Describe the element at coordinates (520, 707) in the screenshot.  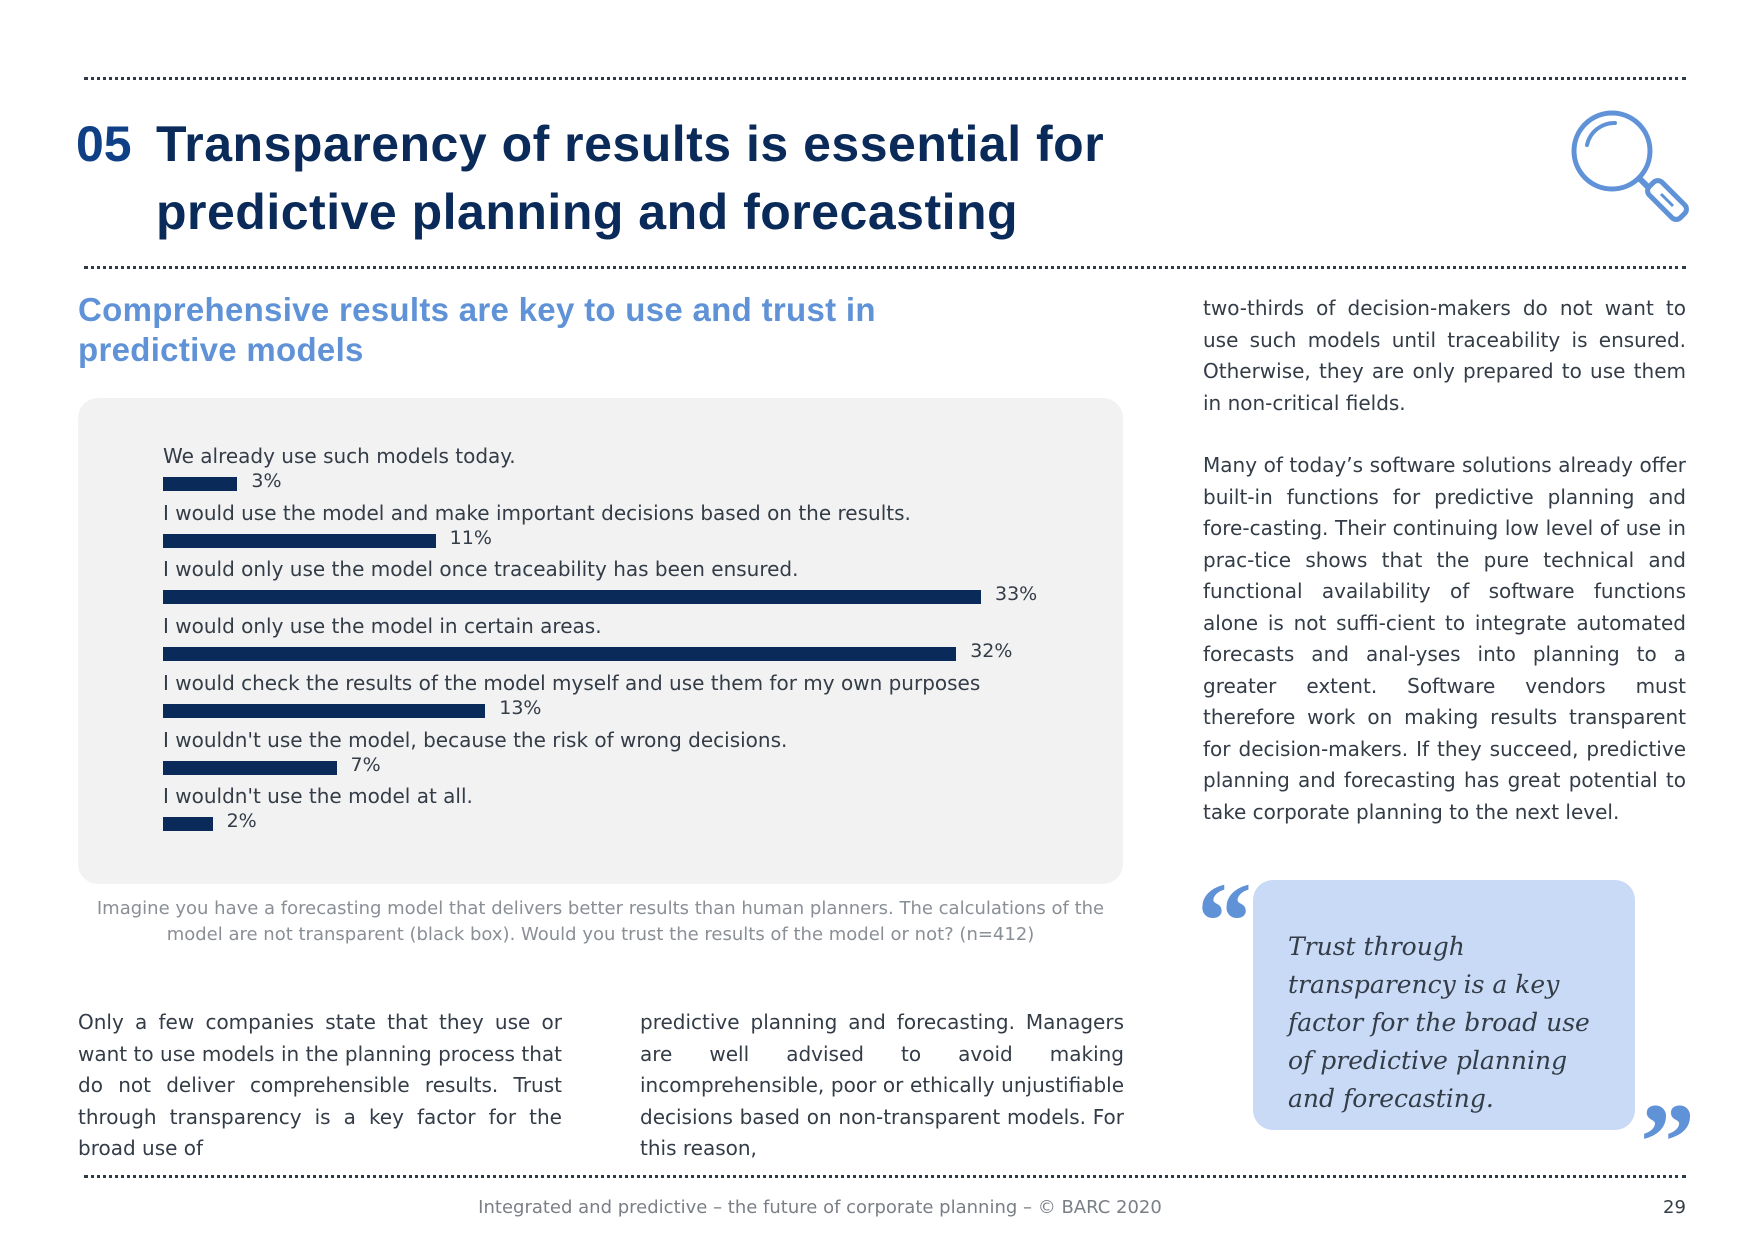
I see `chart-value-label: 13%` at that location.